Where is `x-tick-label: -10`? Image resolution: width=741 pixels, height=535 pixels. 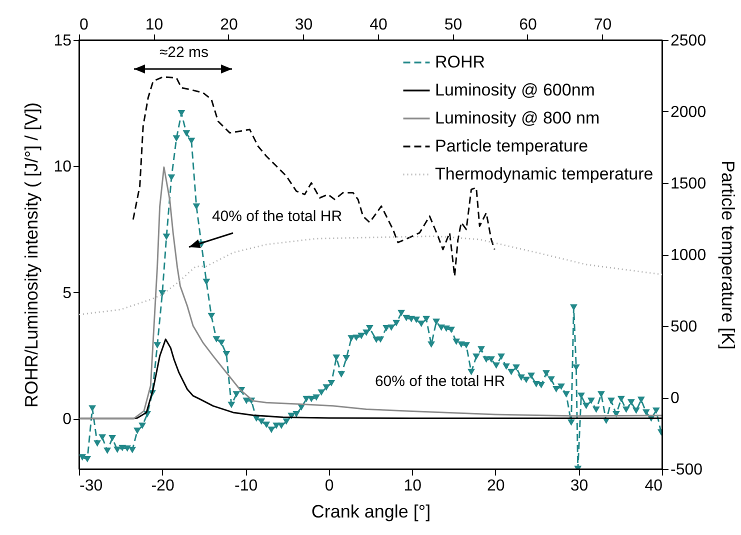 x-tick-label: -10 is located at coordinates (246, 486).